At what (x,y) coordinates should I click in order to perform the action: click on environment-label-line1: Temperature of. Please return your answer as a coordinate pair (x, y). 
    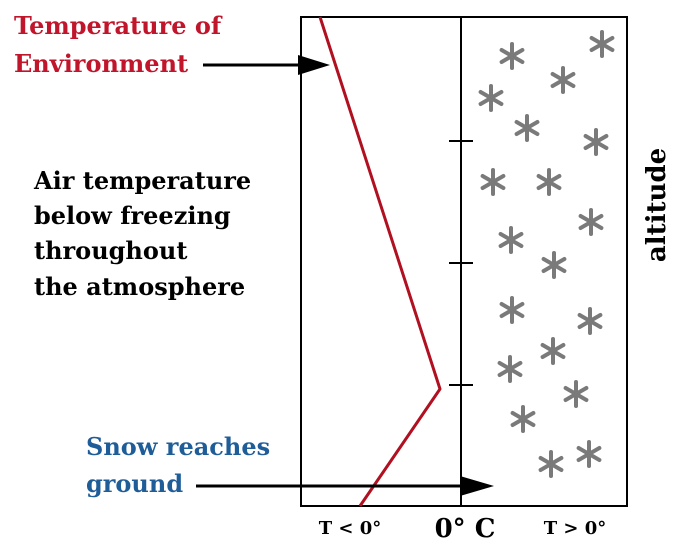
    Looking at the image, I should click on (118, 25).